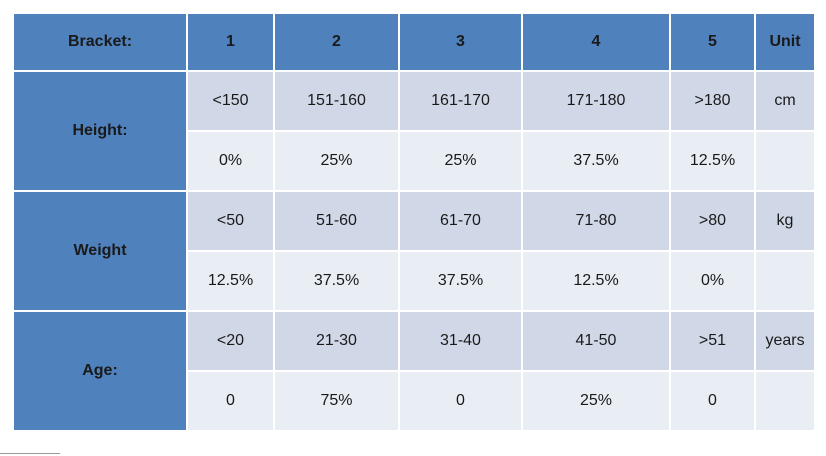  What do you see at coordinates (336, 401) in the screenshot?
I see `age-share-cell: 75%` at bounding box center [336, 401].